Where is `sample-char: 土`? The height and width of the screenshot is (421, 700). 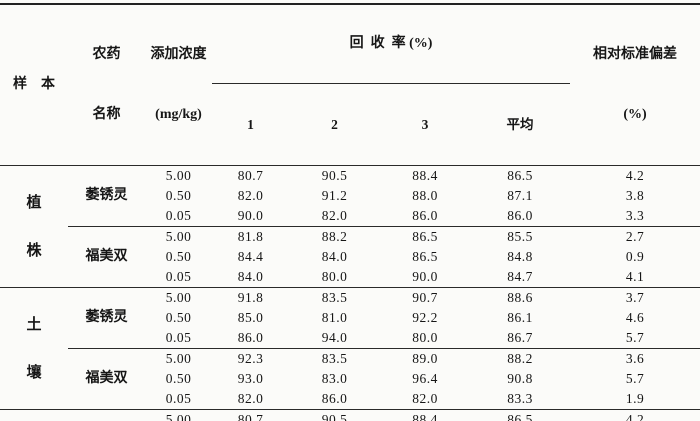
sample-char: 土 is located at coordinates (34, 324).